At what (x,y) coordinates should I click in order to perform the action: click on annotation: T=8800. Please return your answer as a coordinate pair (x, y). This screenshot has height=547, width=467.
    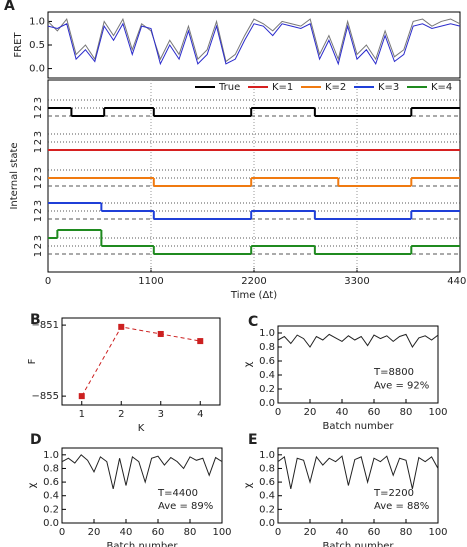
    Looking at the image, I should click on (393, 372).